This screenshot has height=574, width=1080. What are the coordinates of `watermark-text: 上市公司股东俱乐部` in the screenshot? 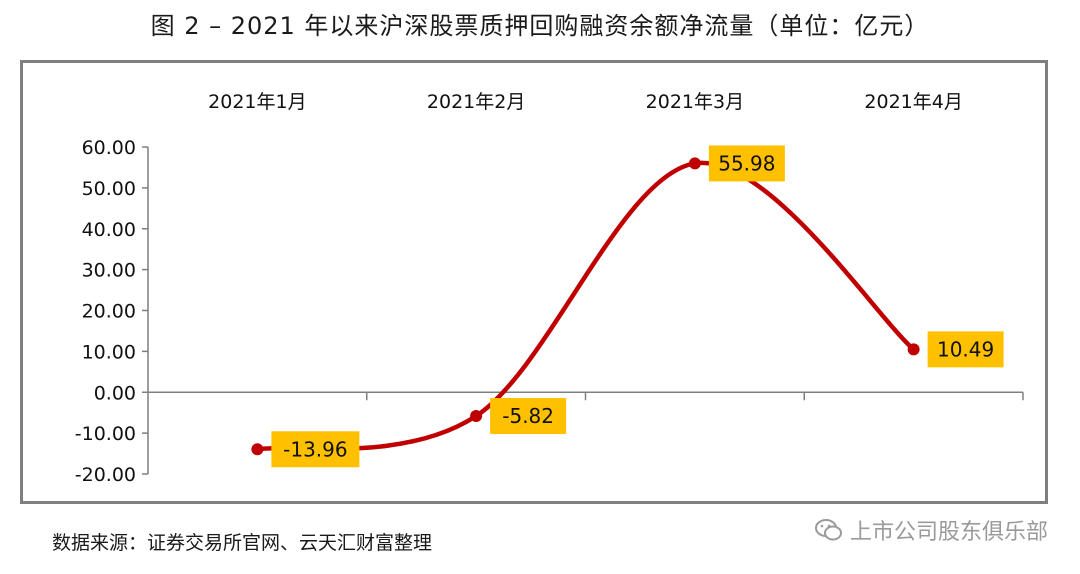 It's located at (948, 532).